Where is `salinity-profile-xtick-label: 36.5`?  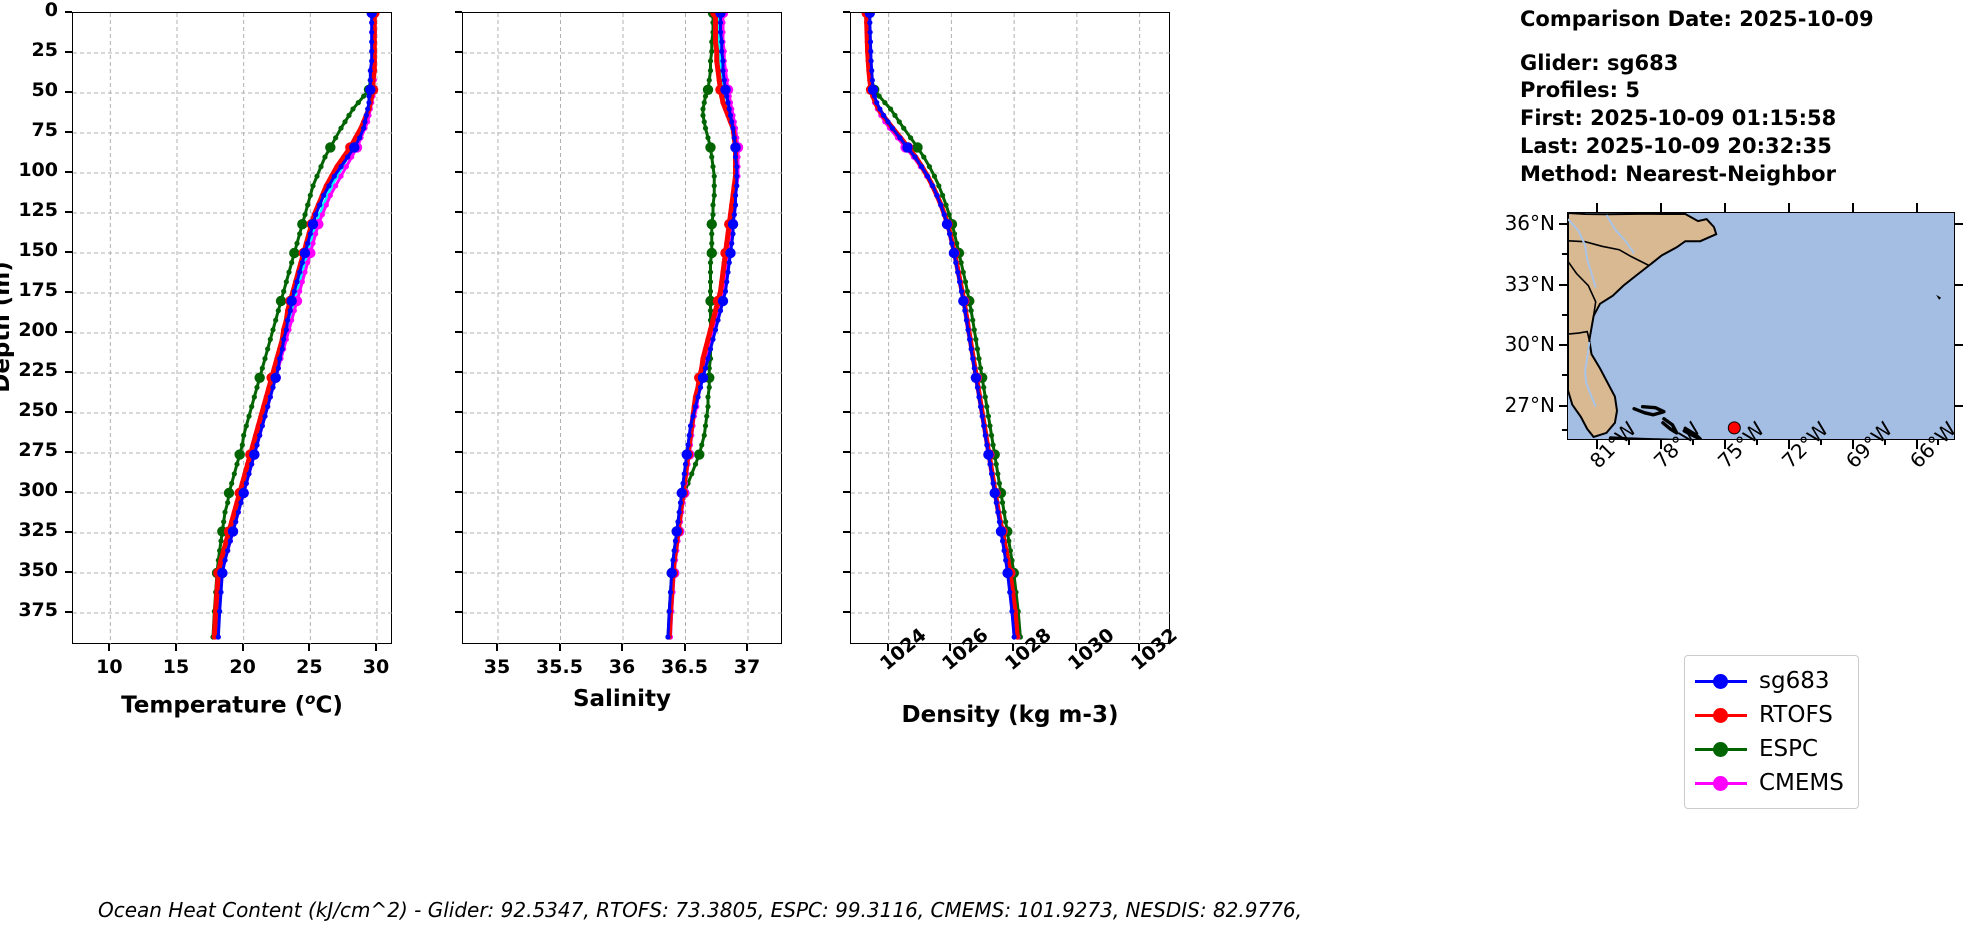 salinity-profile-xtick-label: 36.5 is located at coordinates (684, 667).